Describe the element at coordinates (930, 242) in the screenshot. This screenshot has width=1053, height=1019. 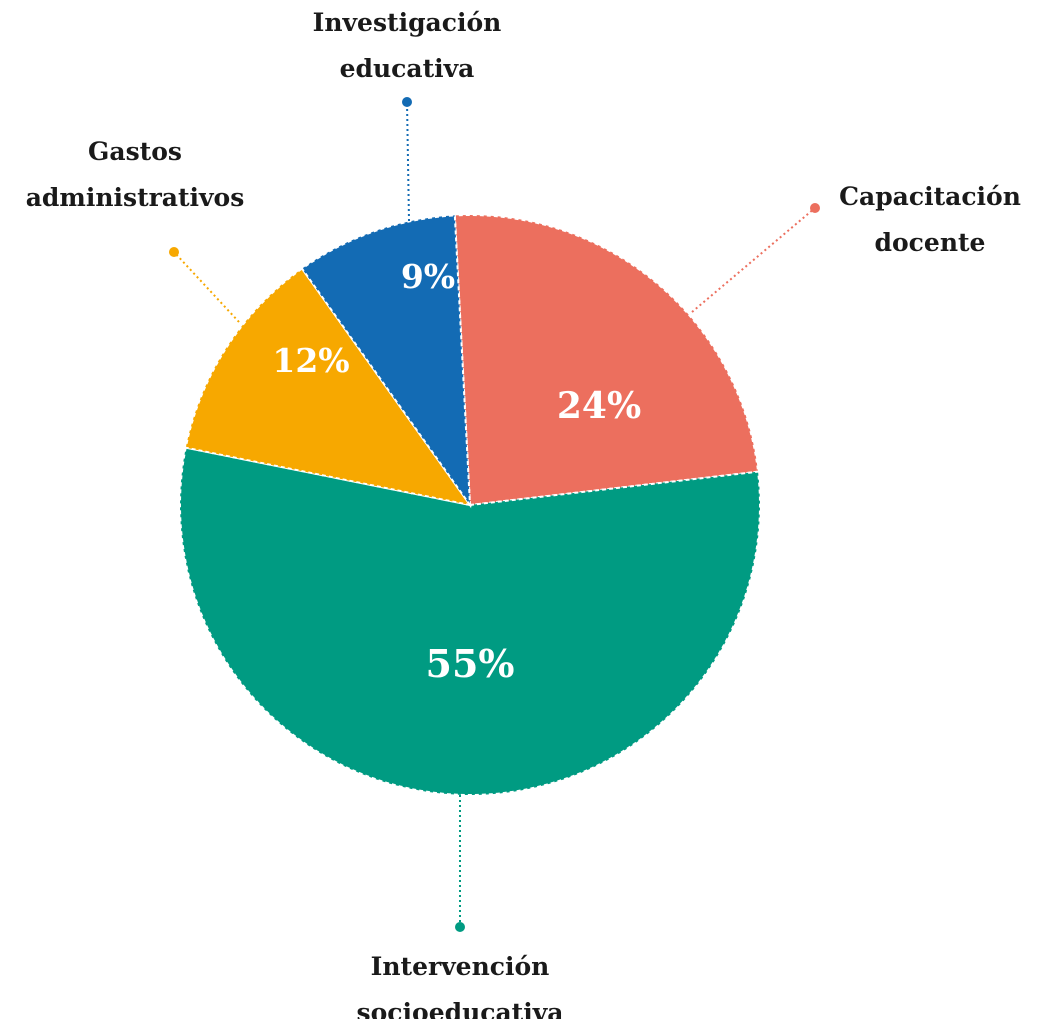
I see `category-label-line: docente` at that location.